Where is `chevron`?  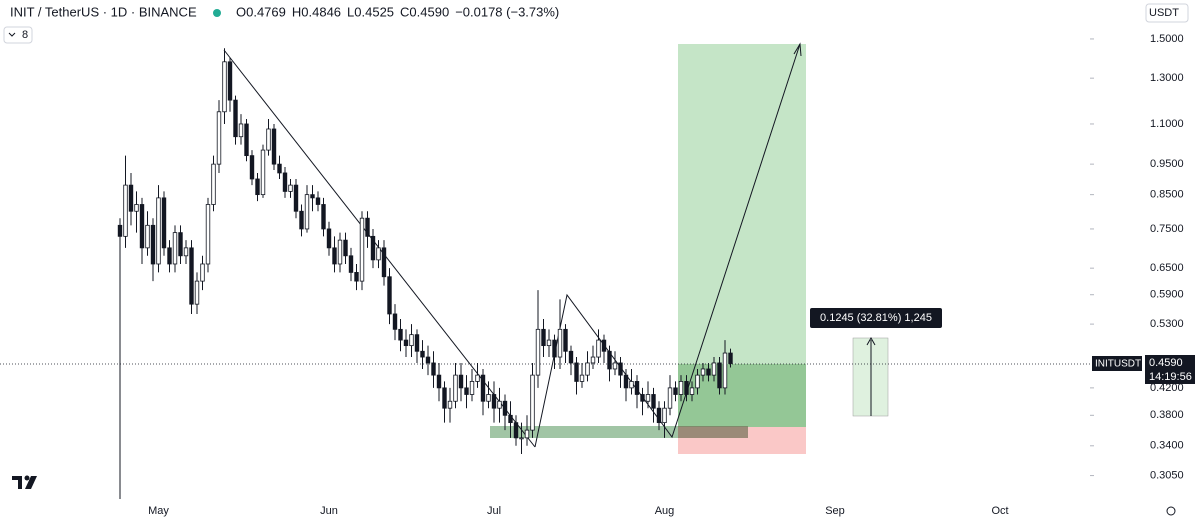
chevron is located at coordinates (12, 34).